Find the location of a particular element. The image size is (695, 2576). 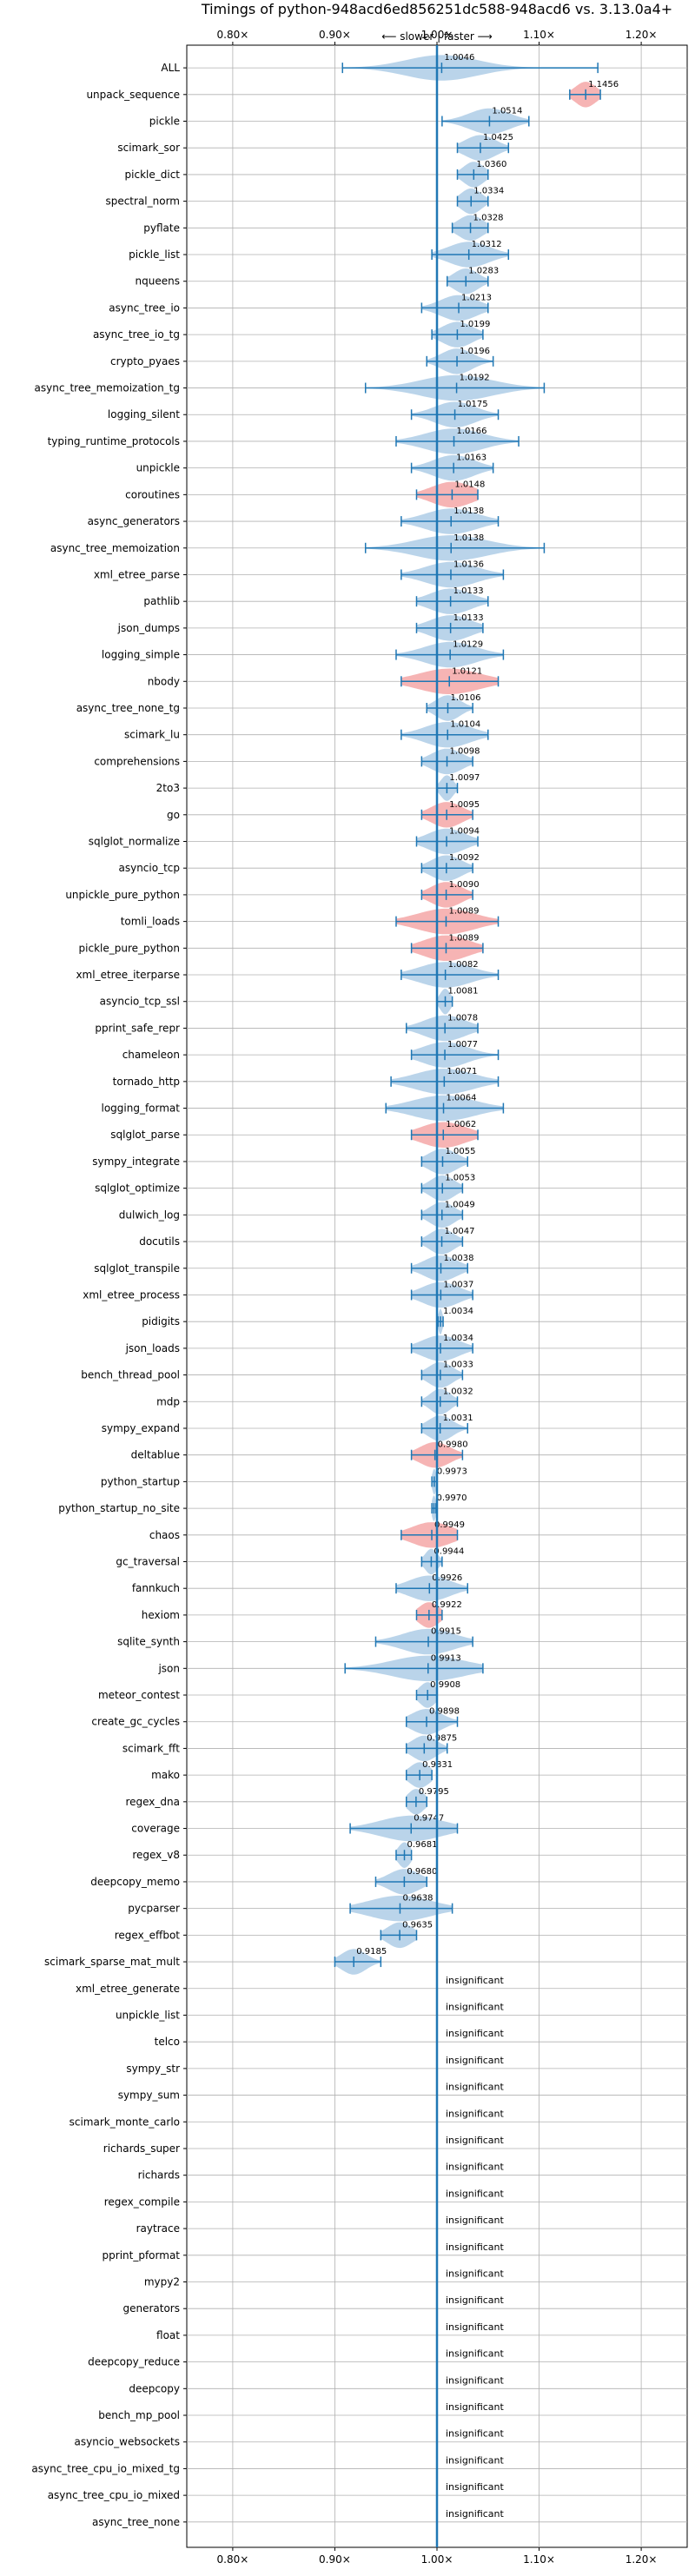

value-label: 0.9915 is located at coordinates (446, 1632).